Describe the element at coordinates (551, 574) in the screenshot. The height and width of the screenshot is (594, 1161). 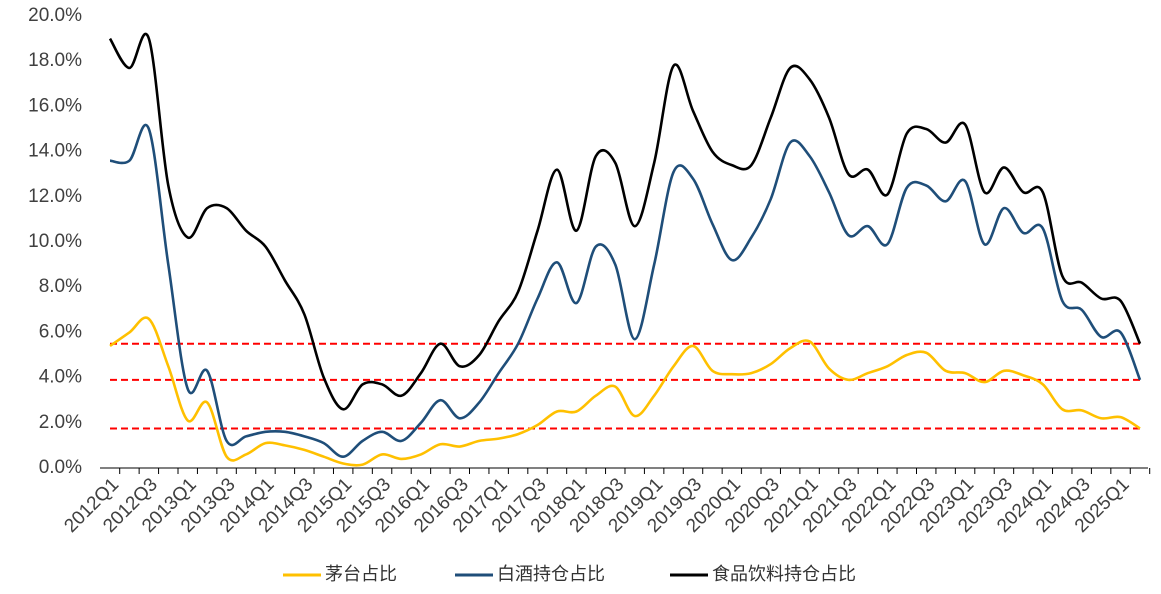
I see `legend-label: 白酒持仓占比` at that location.